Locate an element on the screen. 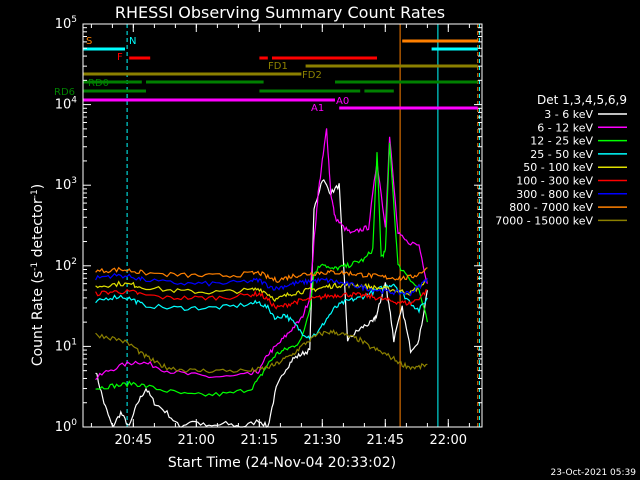 The height and width of the screenshot is (480, 640). footer-timestamp: 23-Oct-2021 05:39 is located at coordinates (594, 473).